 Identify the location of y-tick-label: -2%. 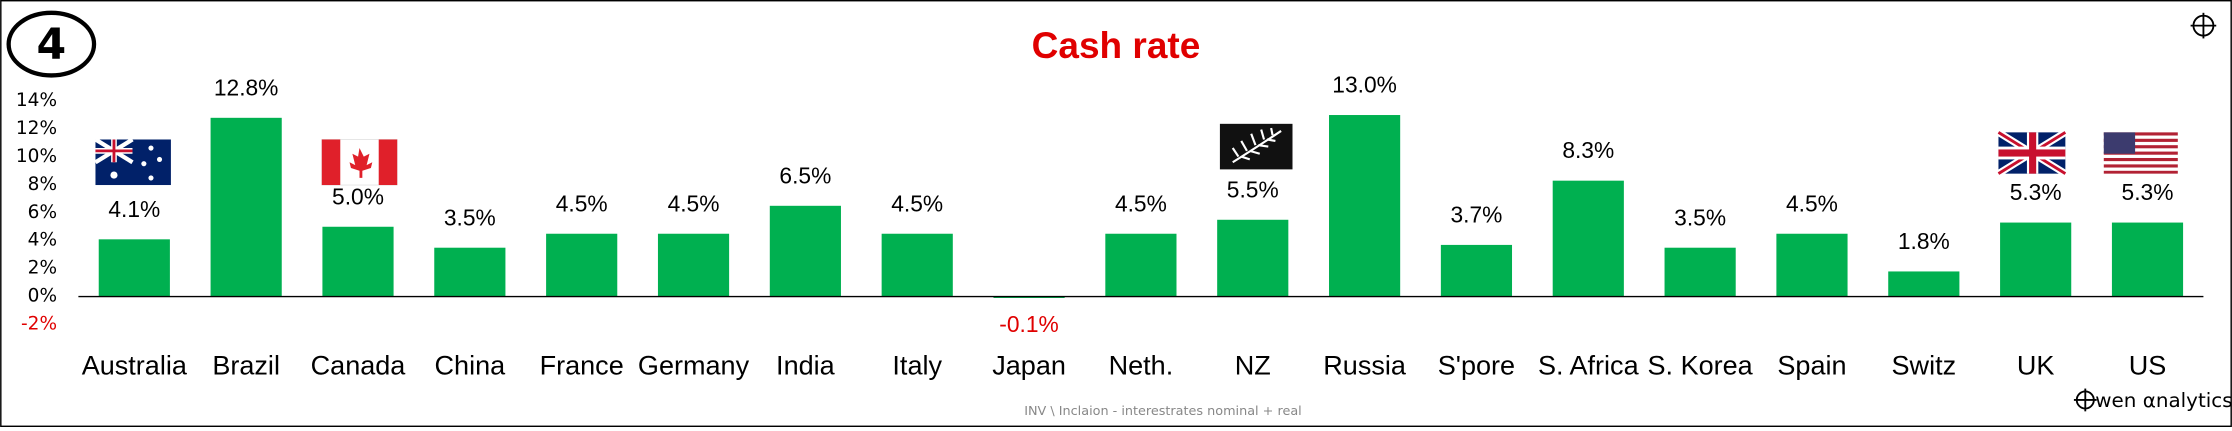
(39, 324).